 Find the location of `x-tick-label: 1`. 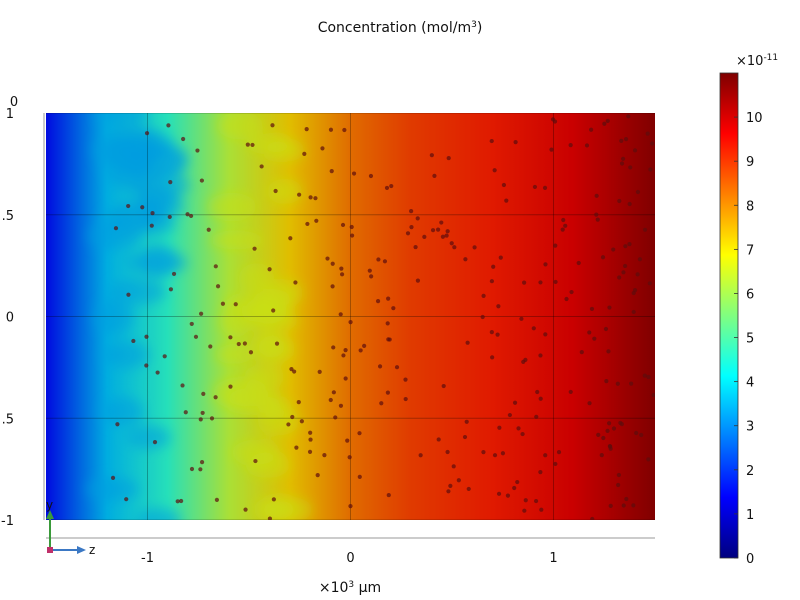

x-tick-label: 1 is located at coordinates (553, 558).